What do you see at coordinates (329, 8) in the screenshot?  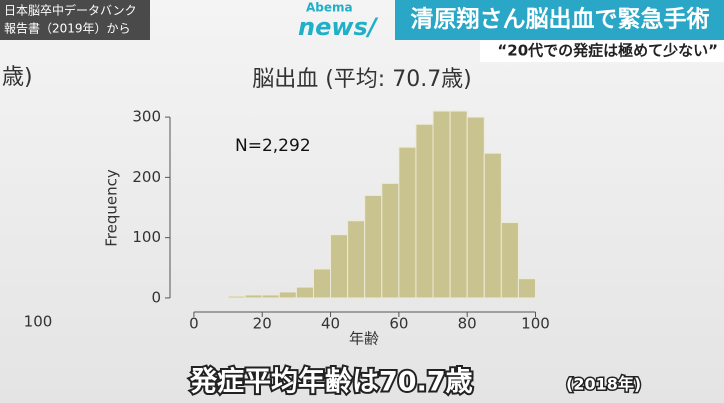 I see `logo-top: Abema` at bounding box center [329, 8].